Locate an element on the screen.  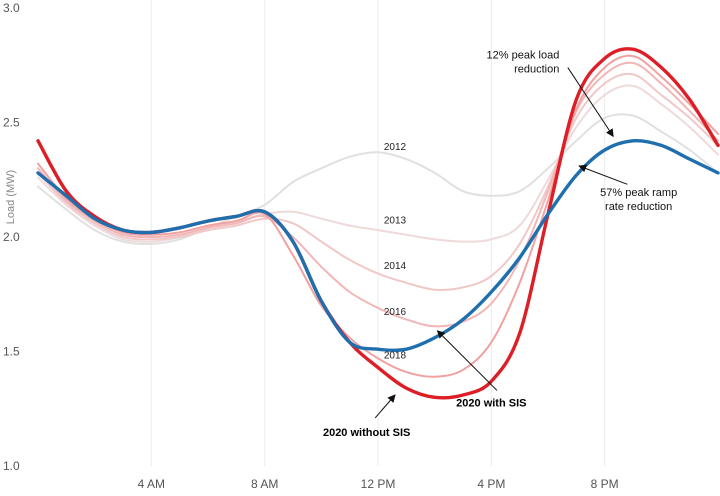
series-label-2014: 2014 is located at coordinates (395, 266).